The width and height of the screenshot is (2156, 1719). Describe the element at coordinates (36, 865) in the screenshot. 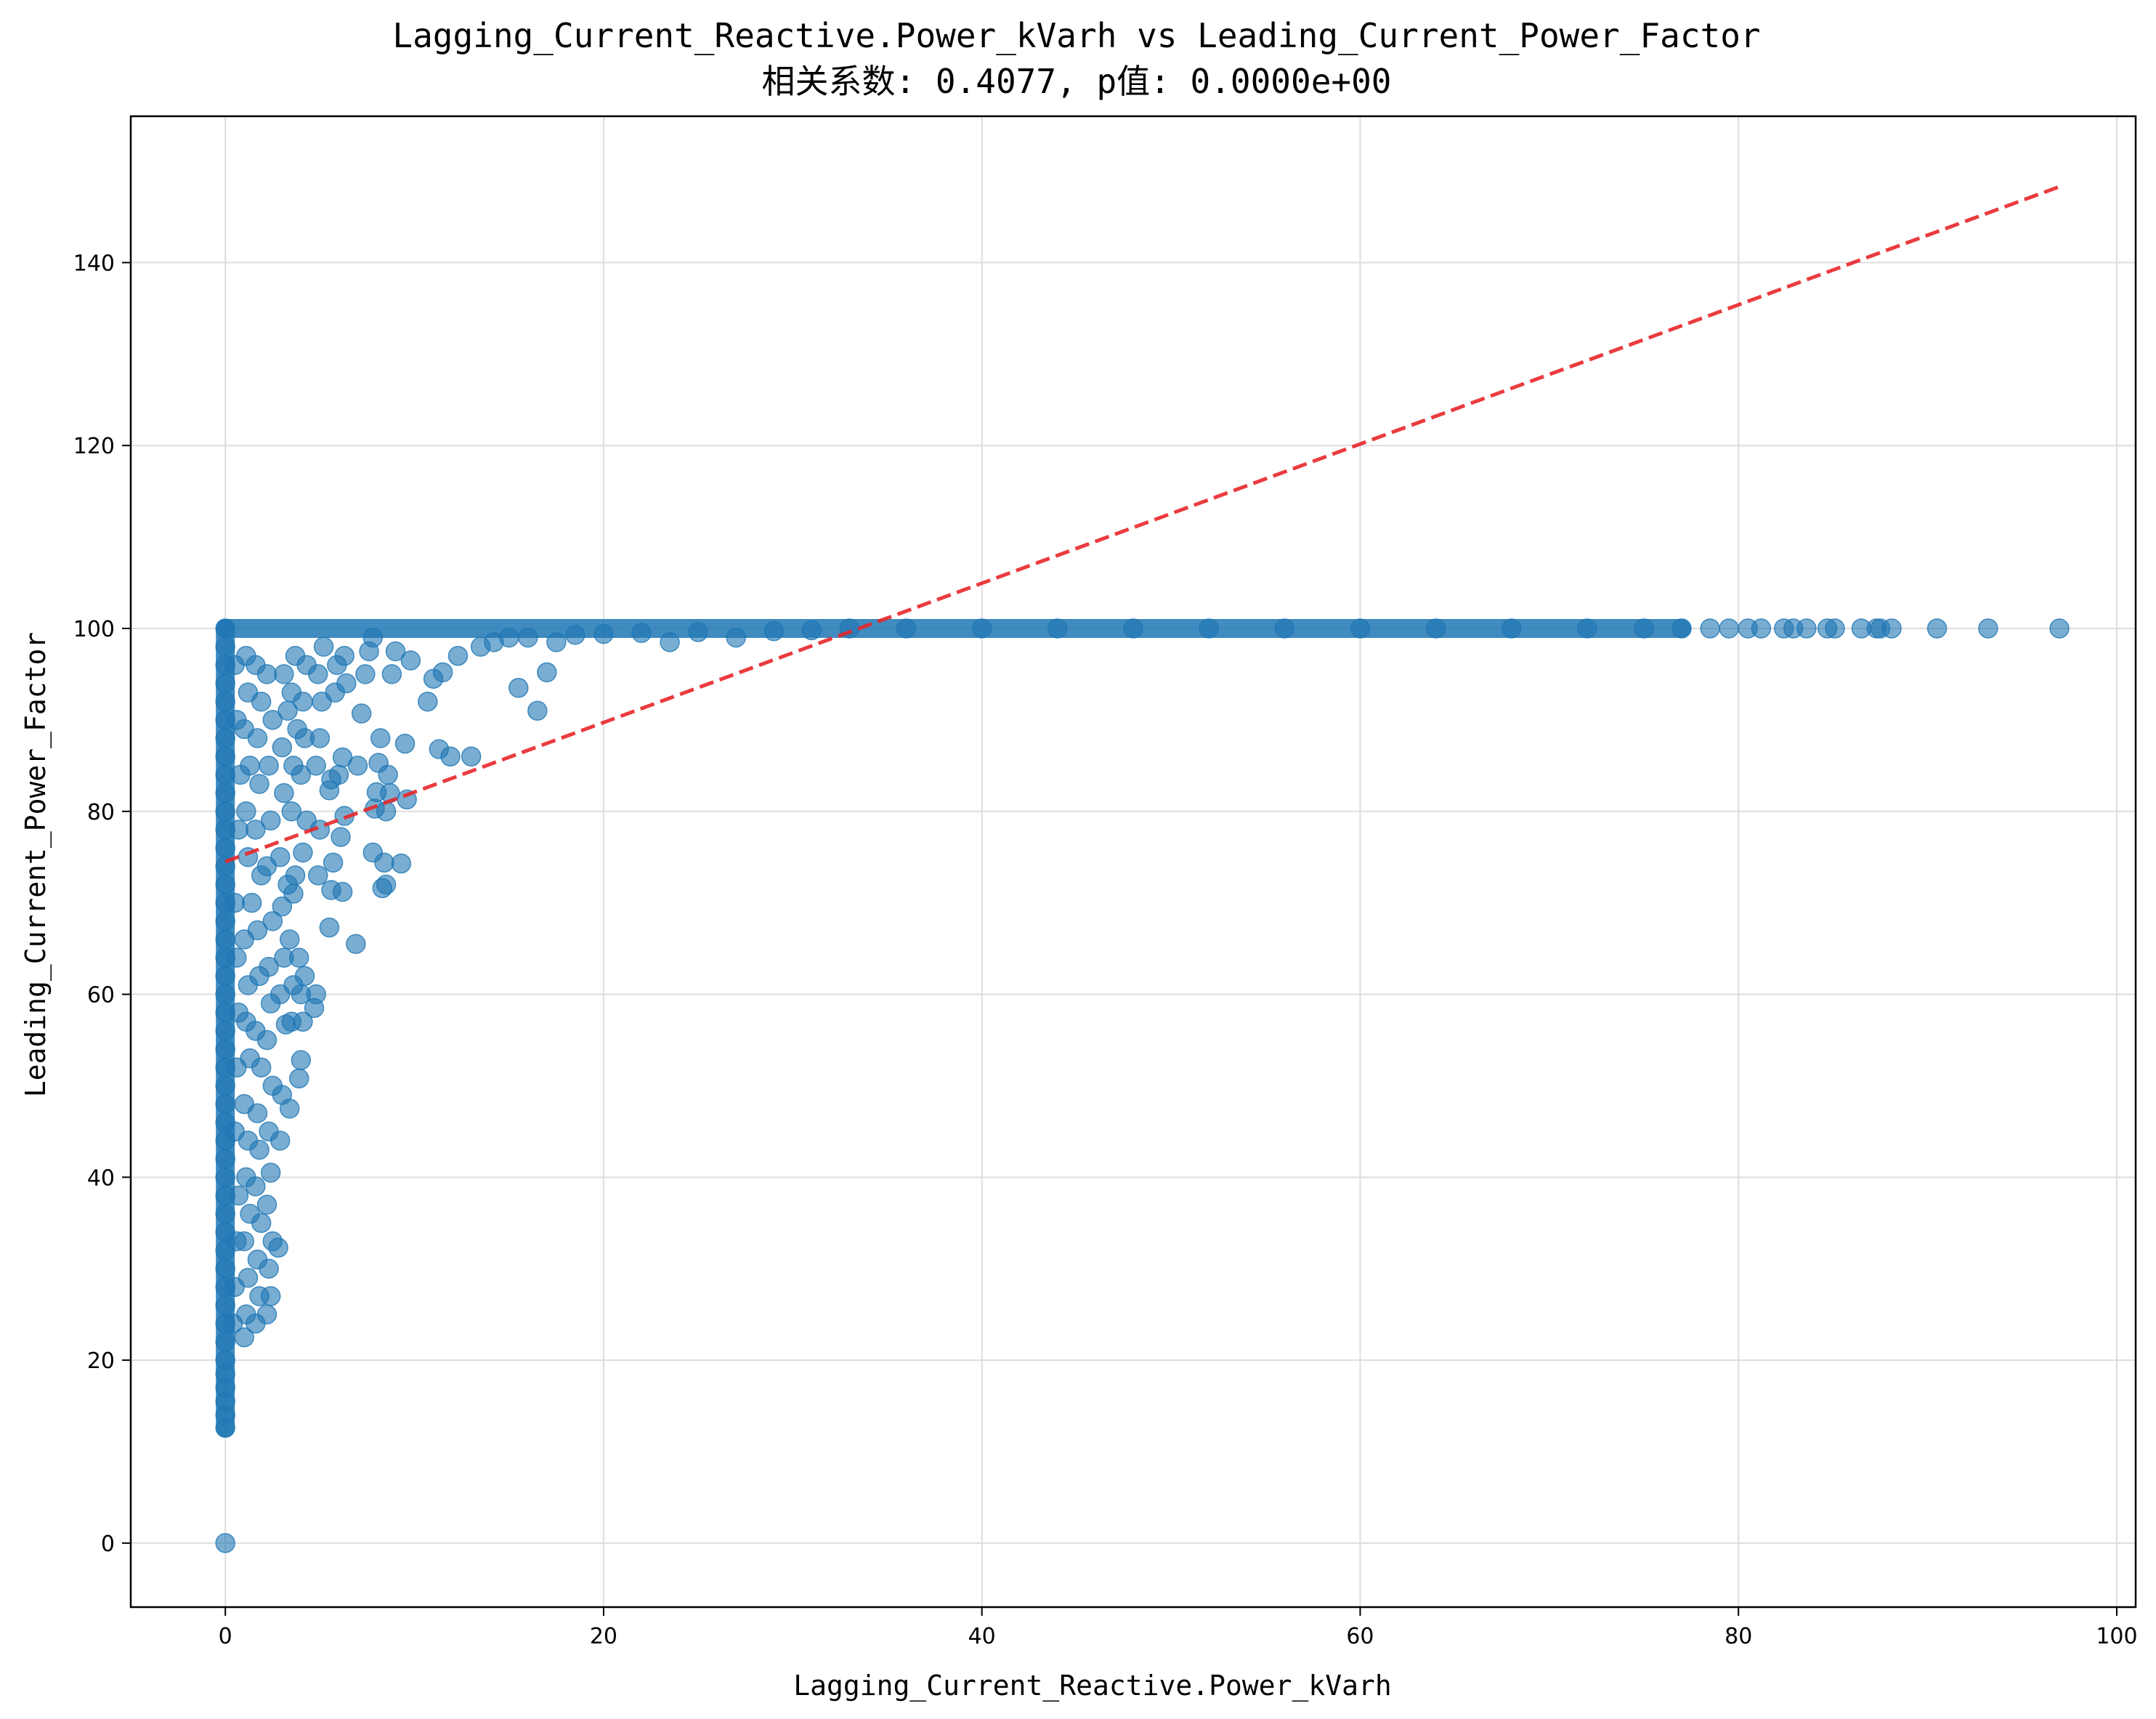

I see `y-axis-label: Leading_Current_Power_Factor` at that location.